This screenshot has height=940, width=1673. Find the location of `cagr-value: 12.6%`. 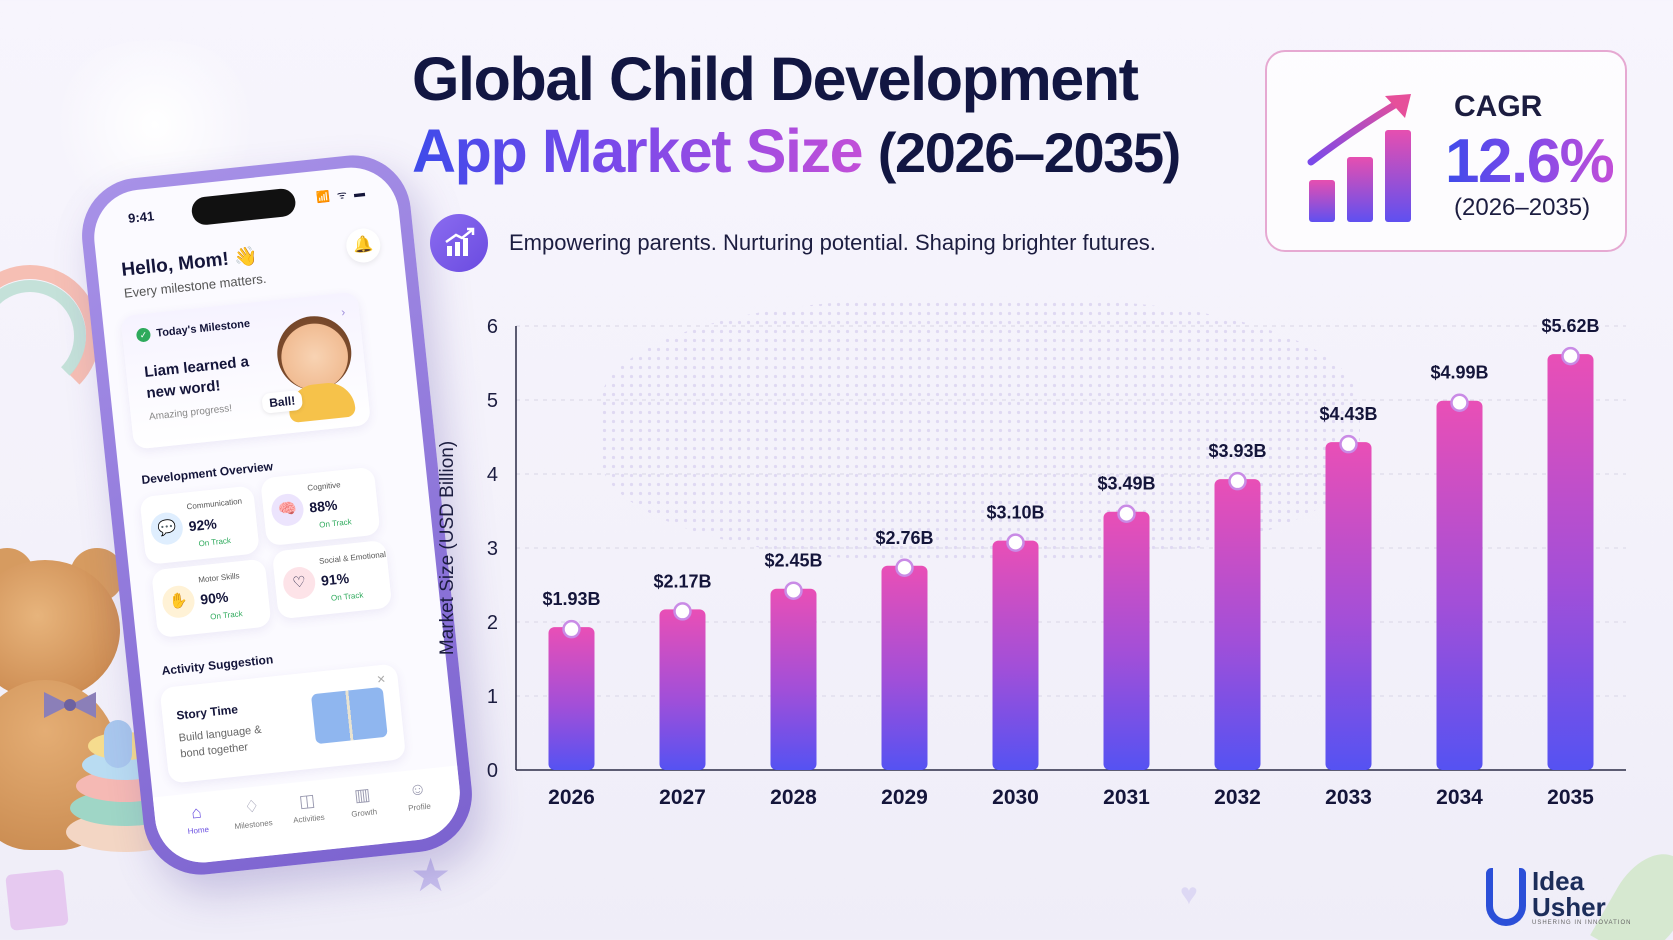

cagr-value: 12.6% is located at coordinates (1530, 161).